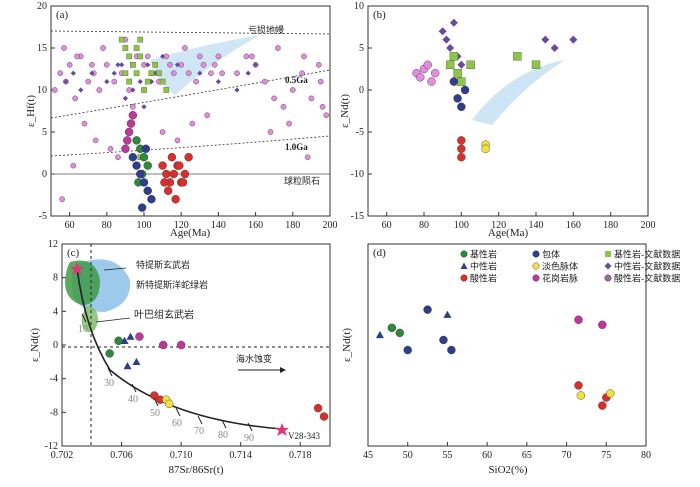 This screenshot has height=487, width=700. What do you see at coordinates (647, 279) in the screenshot?
I see `legend-label-8: 酸性岩-文献数据` at bounding box center [647, 279].